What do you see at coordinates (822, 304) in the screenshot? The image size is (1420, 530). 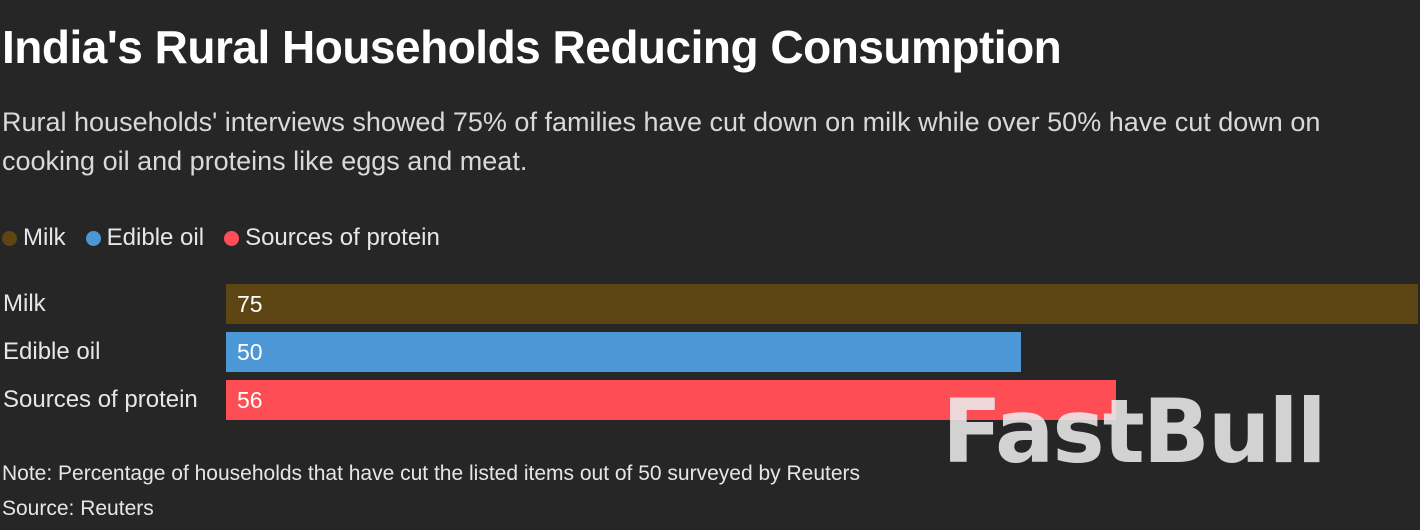 I see `bar-milk` at bounding box center [822, 304].